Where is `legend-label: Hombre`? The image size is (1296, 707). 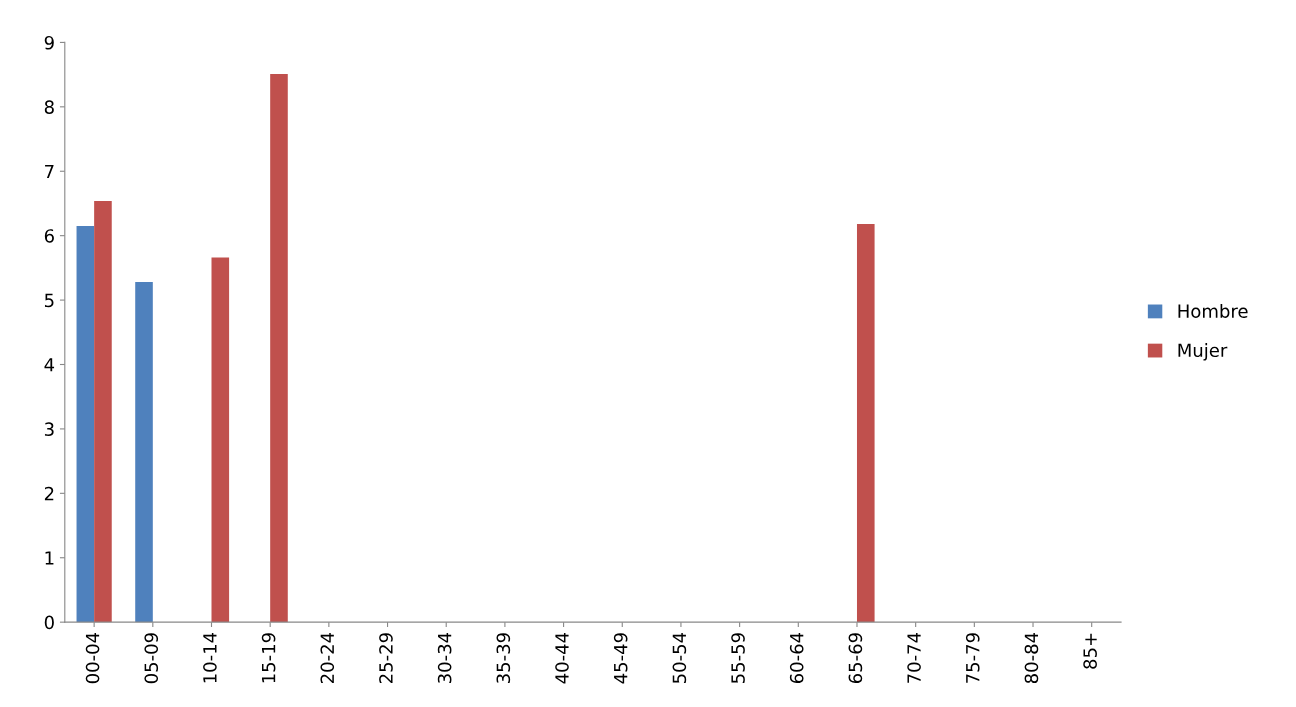
legend-label: Hombre is located at coordinates (1213, 310).